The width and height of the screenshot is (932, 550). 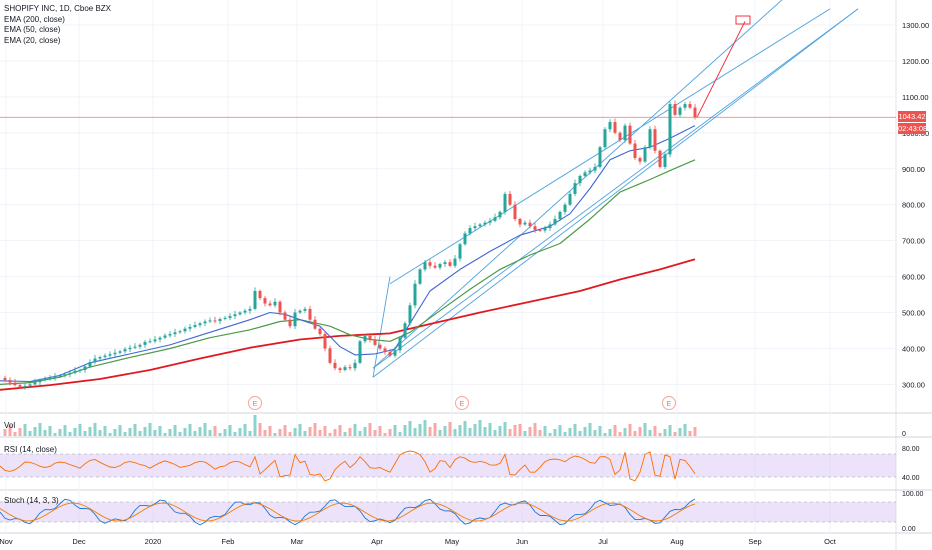 I want to click on time-axis-label: Jul, so click(x=603, y=541).